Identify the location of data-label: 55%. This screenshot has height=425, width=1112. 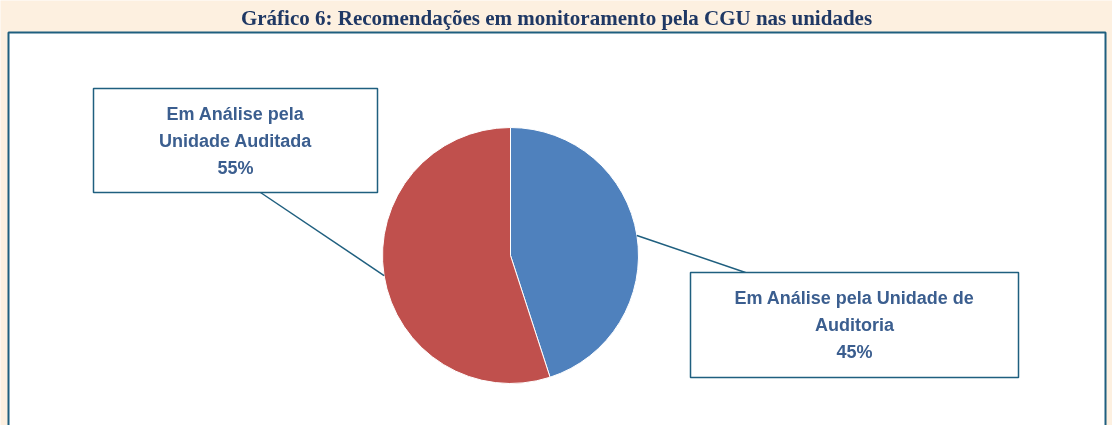
(235, 167).